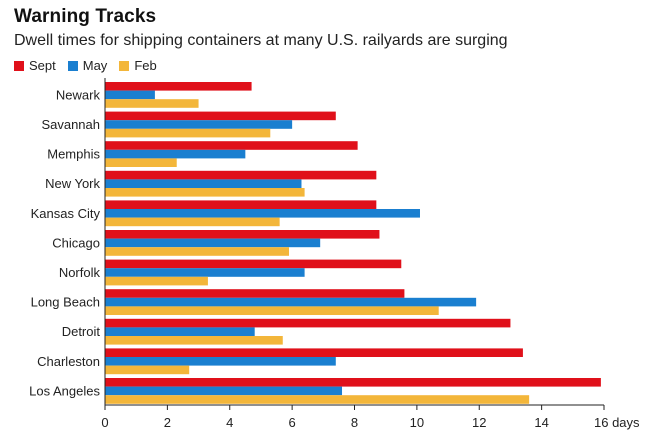  What do you see at coordinates (141, 162) in the screenshot?
I see `bar-memphis-feb` at bounding box center [141, 162].